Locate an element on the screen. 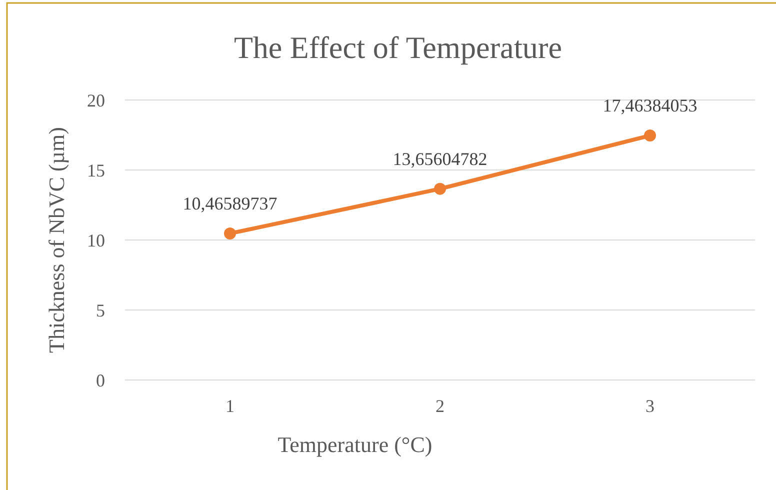 The width and height of the screenshot is (776, 490). y-tick-label: 20 is located at coordinates (96, 100).